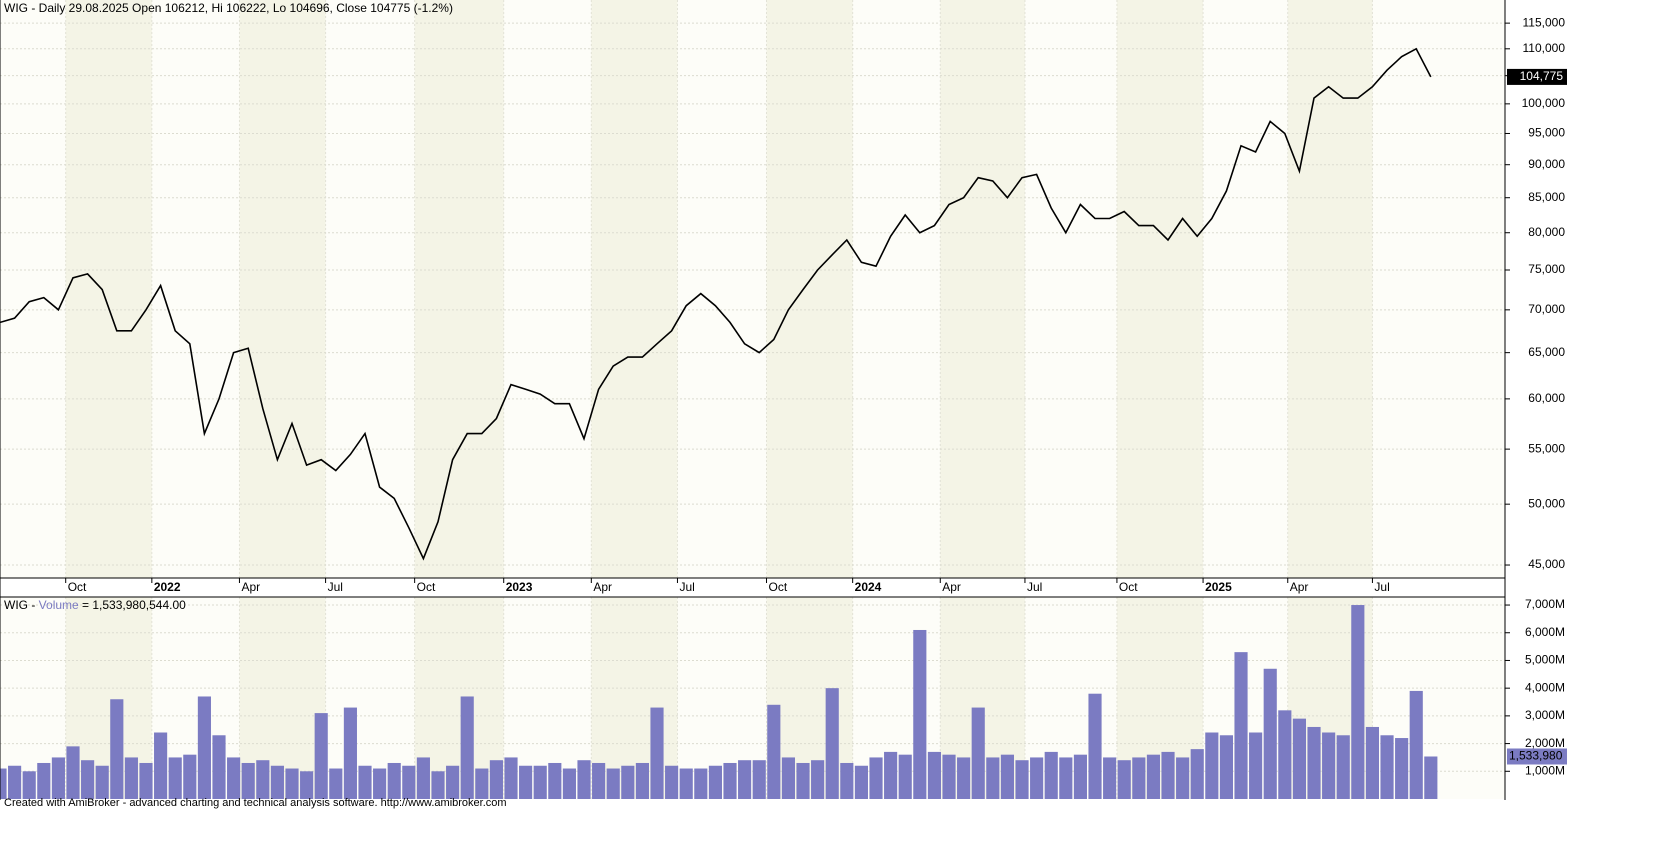 Image resolution: width=1660 pixels, height=857 pixels. What do you see at coordinates (1545, 687) in the screenshot?
I see `y-tick-label: 4,000M` at bounding box center [1545, 687].